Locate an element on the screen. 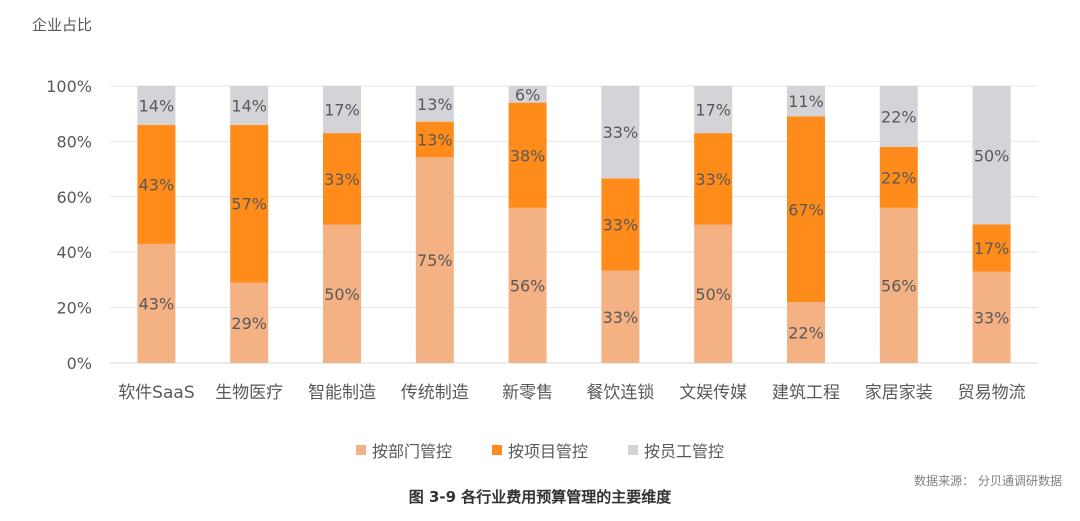  y-axis-title: 企业占比 is located at coordinates (62, 25).